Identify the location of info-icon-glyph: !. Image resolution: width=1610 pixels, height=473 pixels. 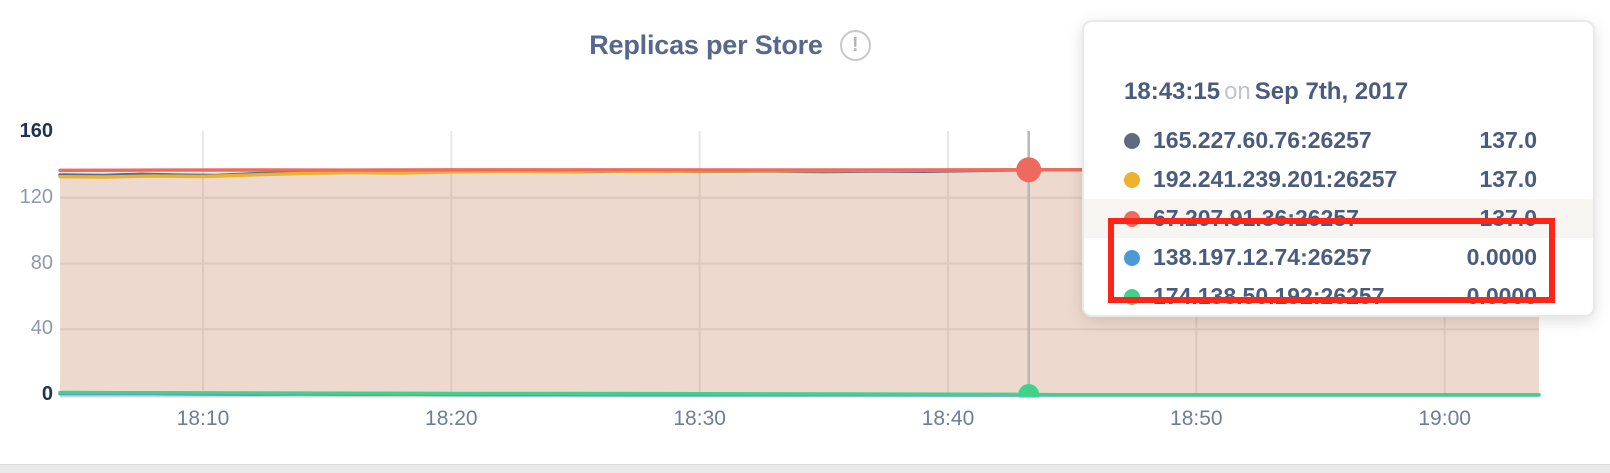
(855, 45).